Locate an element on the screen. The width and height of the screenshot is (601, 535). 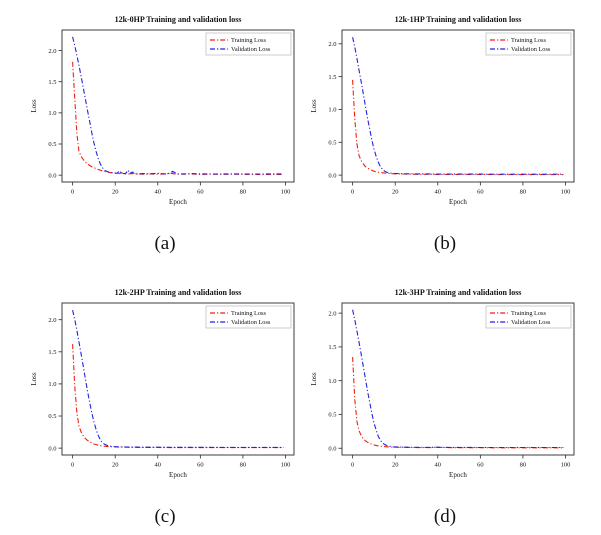
chart-title: 12k-3HP Training and validation loss is located at coordinates (458, 292).